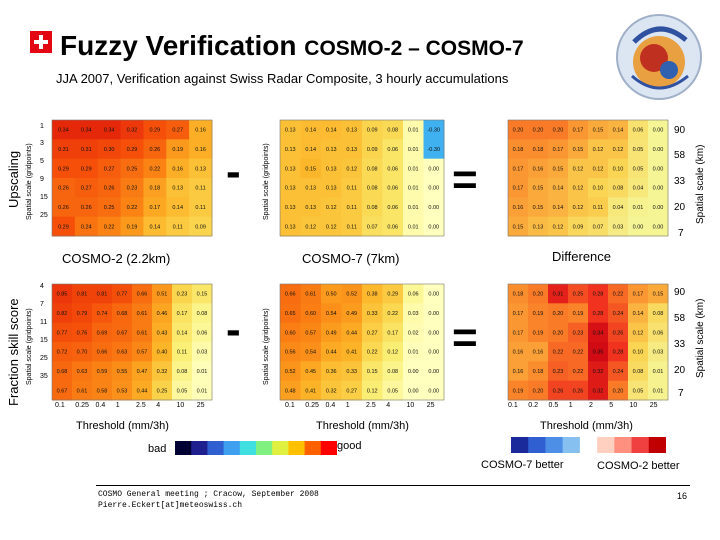  Describe the element at coordinates (618, 314) in the screenshot. I see `heatmap-cell-label: 0.24` at that location.